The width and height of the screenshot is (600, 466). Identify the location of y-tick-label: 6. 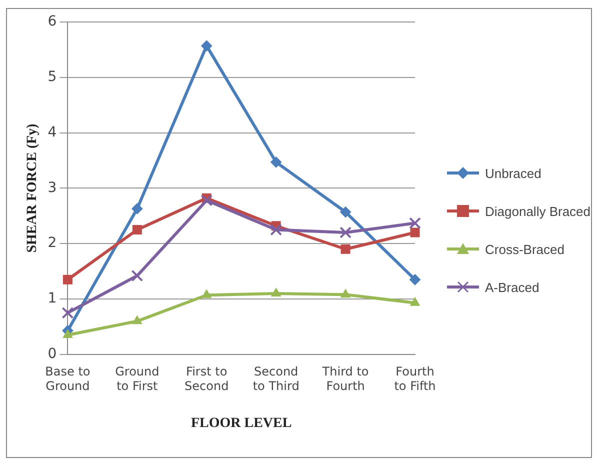
(52, 22).